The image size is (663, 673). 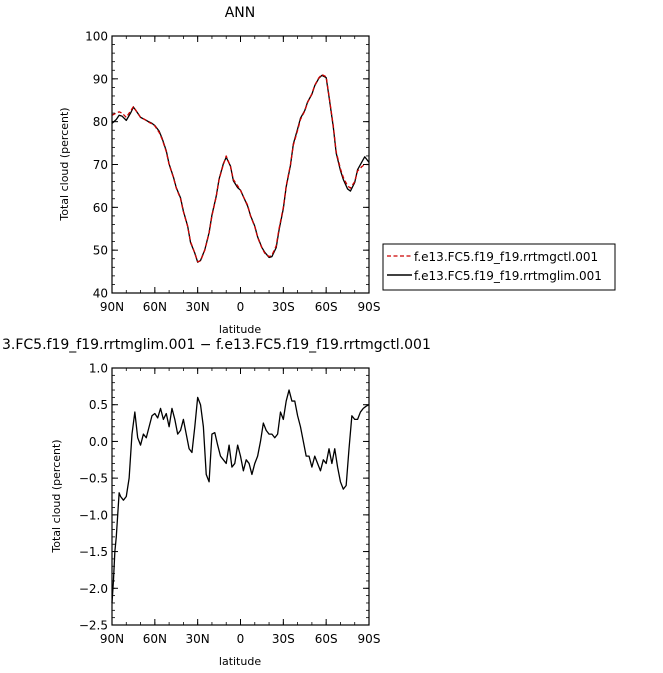 What do you see at coordinates (100, 165) in the screenshot?
I see `top-y-tick-label: 70` at bounding box center [100, 165].